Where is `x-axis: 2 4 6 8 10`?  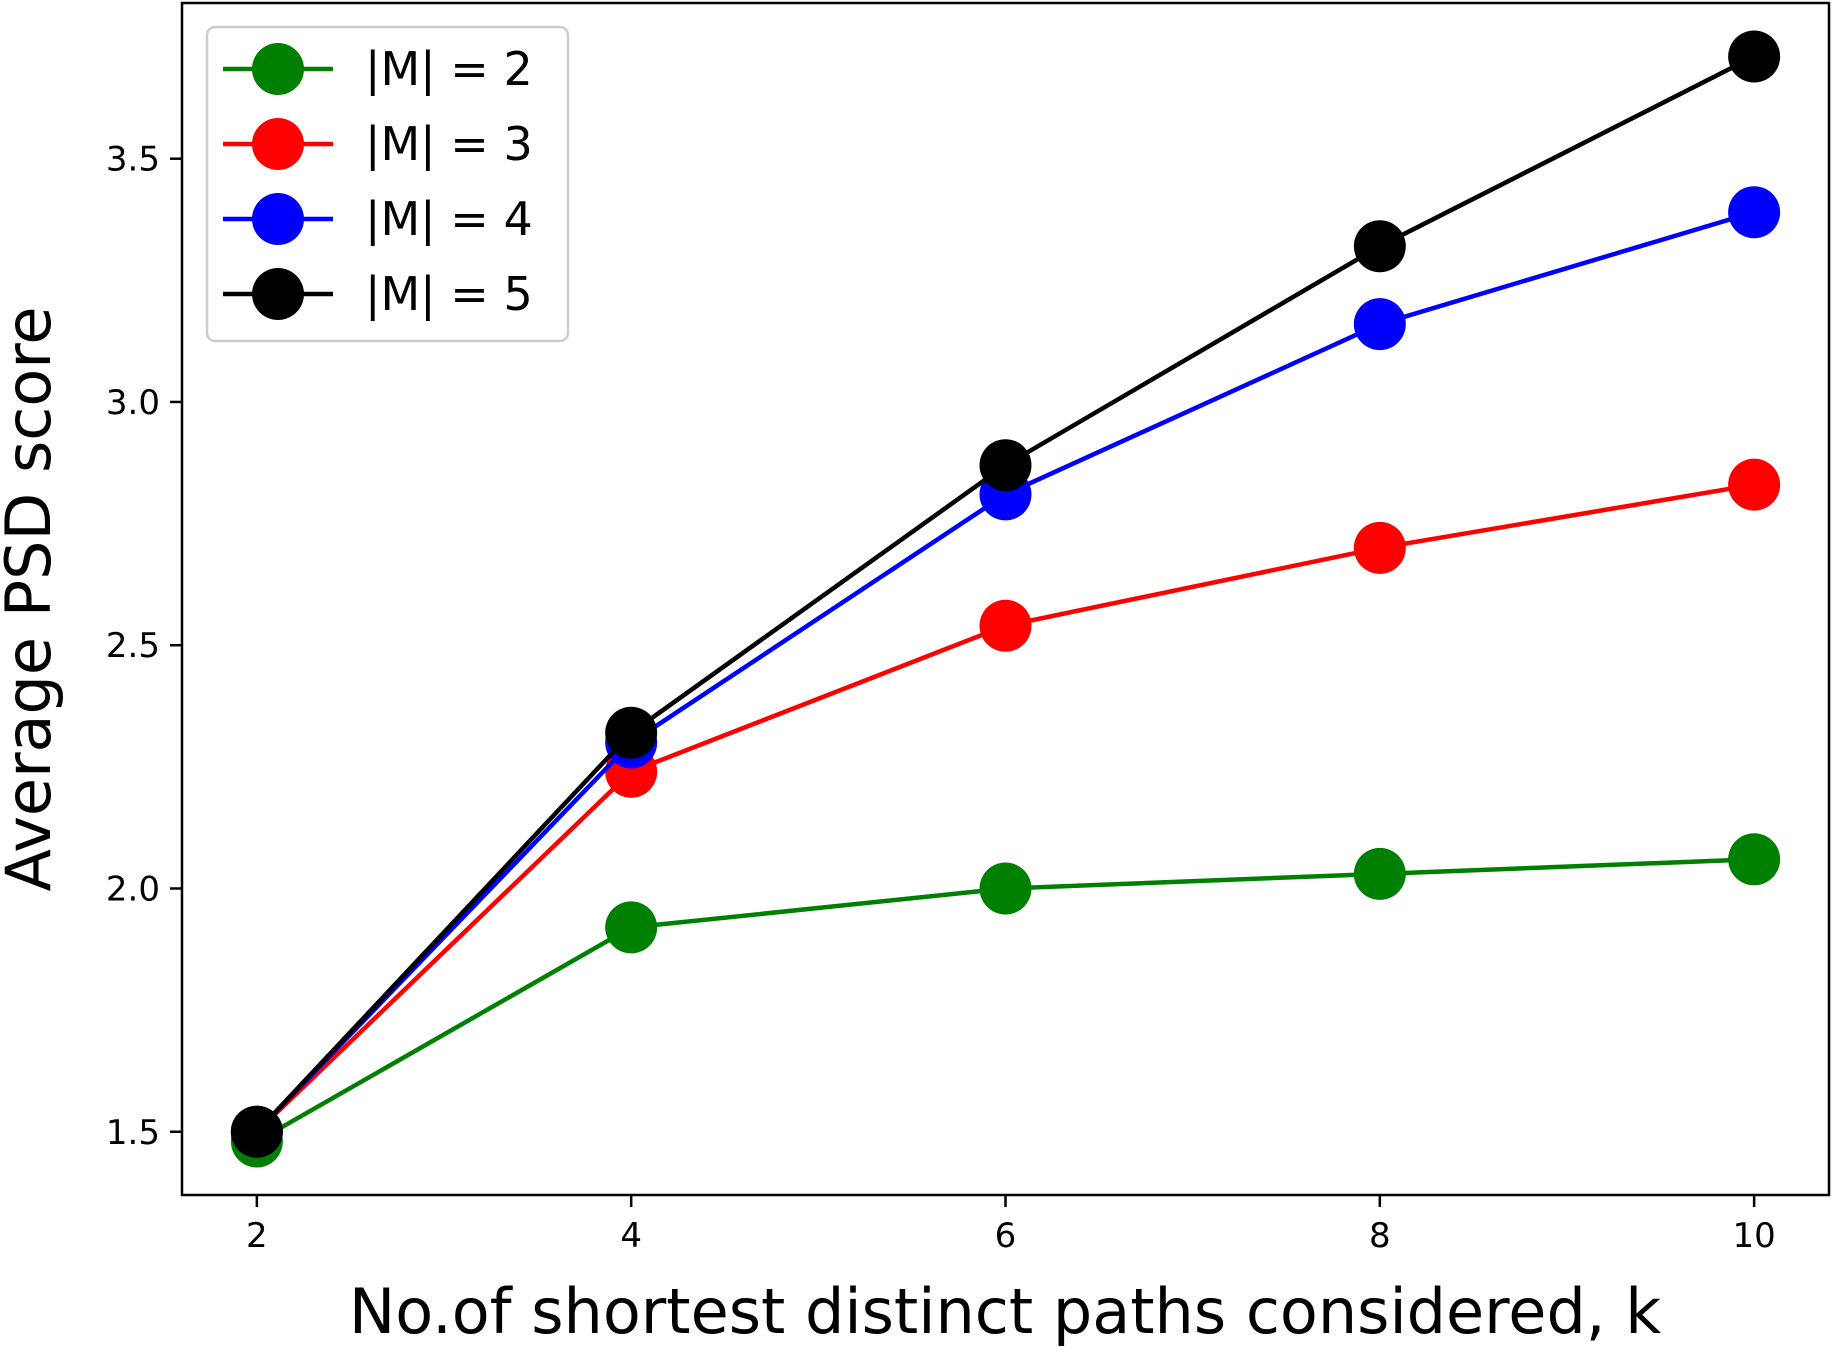
x-axis: 2 4 6 8 10 is located at coordinates (1011, 1225).